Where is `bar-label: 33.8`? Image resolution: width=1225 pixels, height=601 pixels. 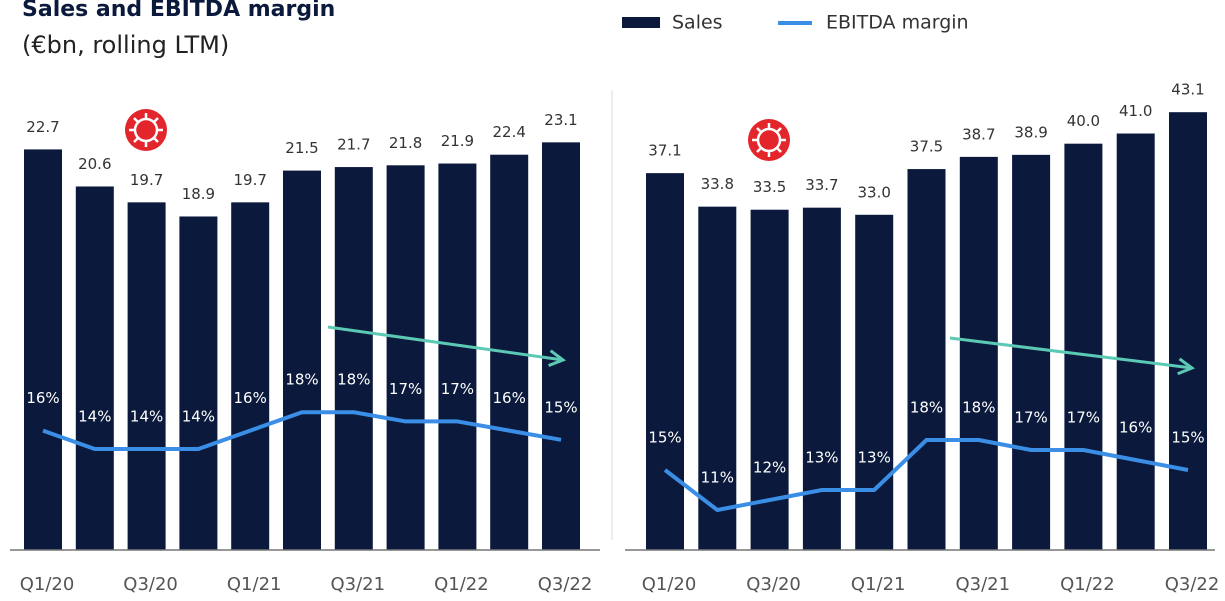 bar-label: 33.8 is located at coordinates (717, 184).